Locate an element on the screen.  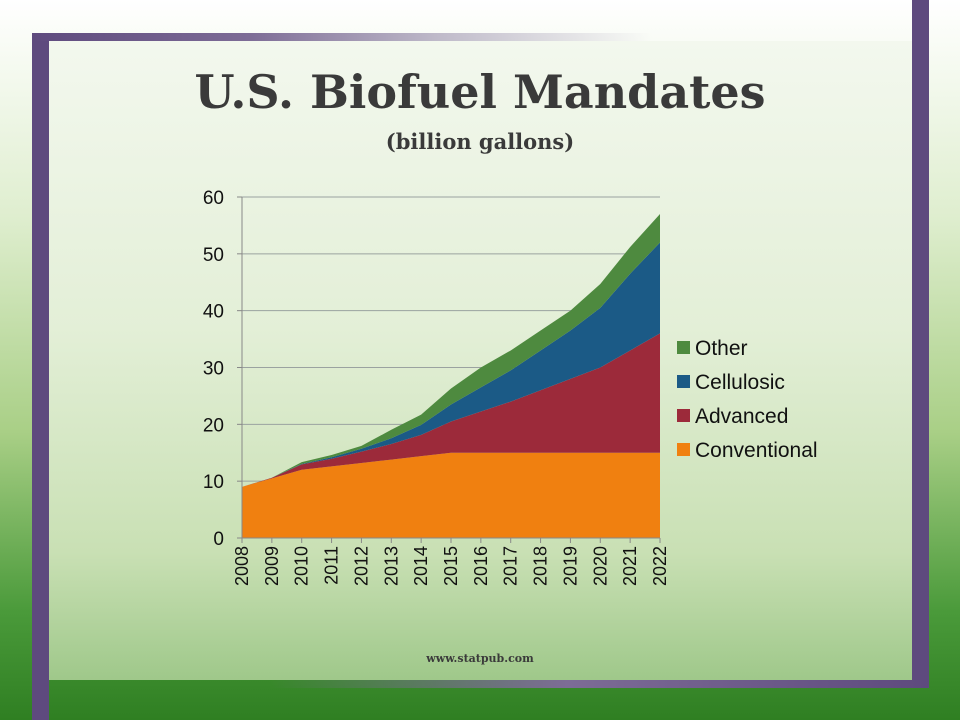
legend-label-cellulosic: Cellulosic is located at coordinates (740, 382).